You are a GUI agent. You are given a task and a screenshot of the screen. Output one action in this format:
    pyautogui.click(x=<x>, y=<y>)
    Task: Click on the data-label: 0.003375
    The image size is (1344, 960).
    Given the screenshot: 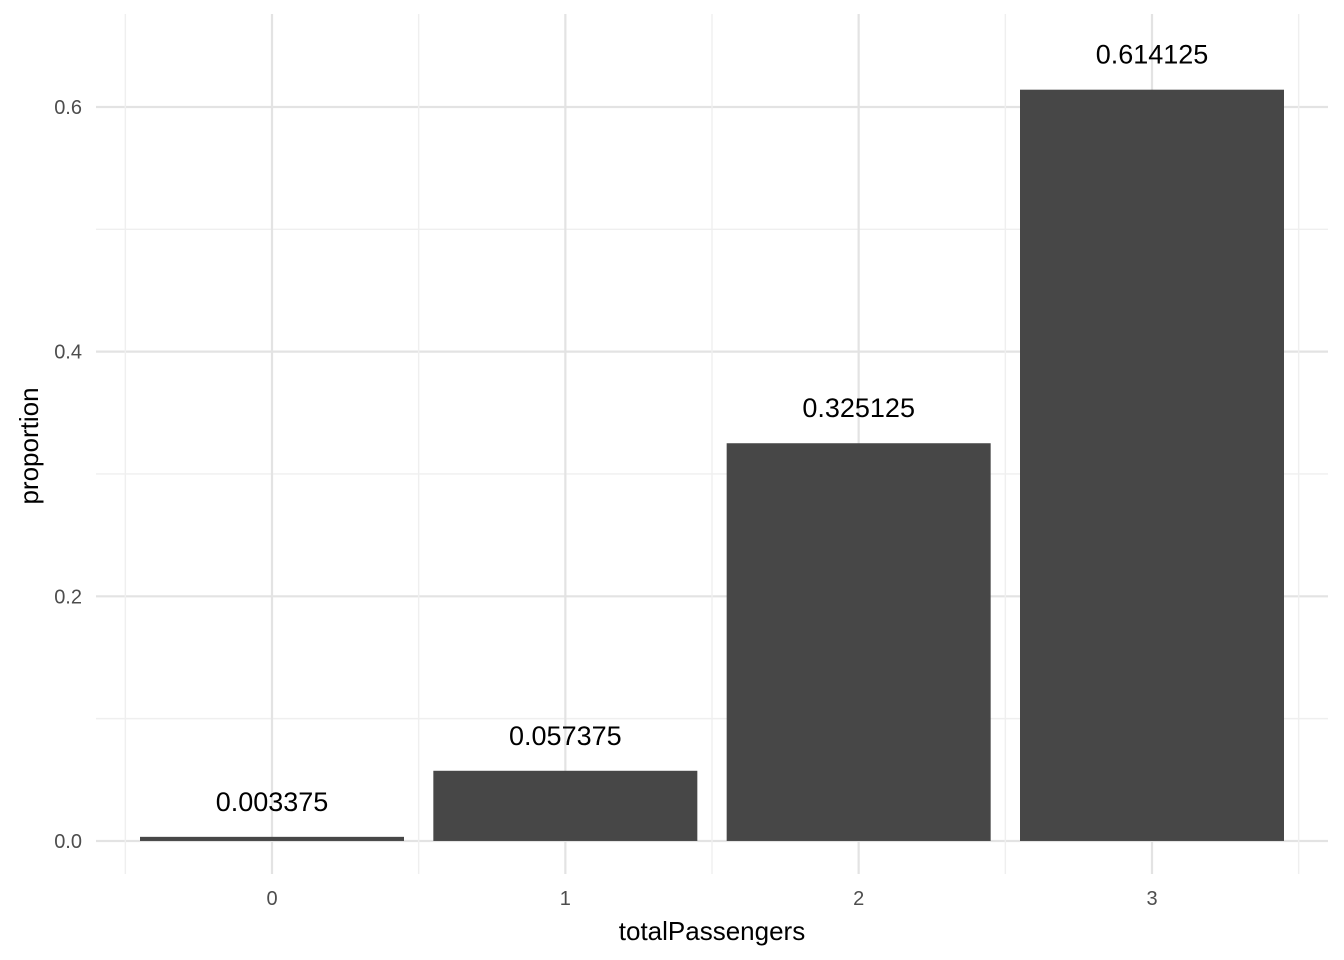 What is the action you would take?
    pyautogui.click(x=272, y=802)
    